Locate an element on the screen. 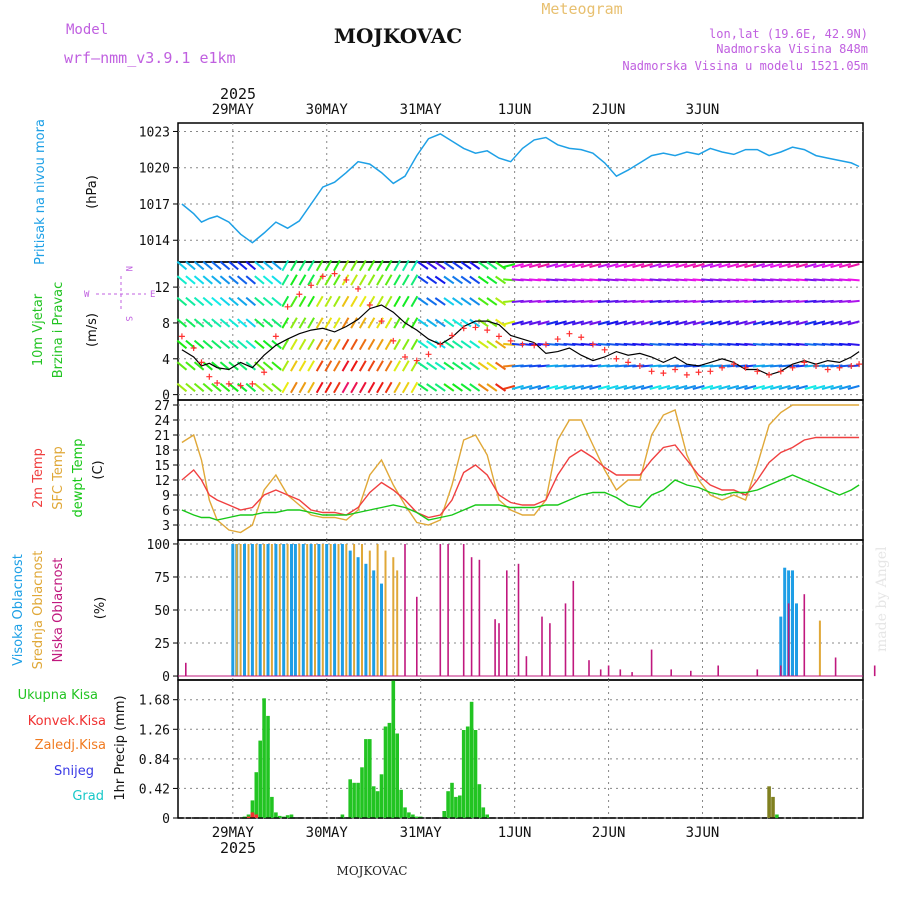 The image size is (900, 900). sfc-temp-line is located at coordinates (520, 469).